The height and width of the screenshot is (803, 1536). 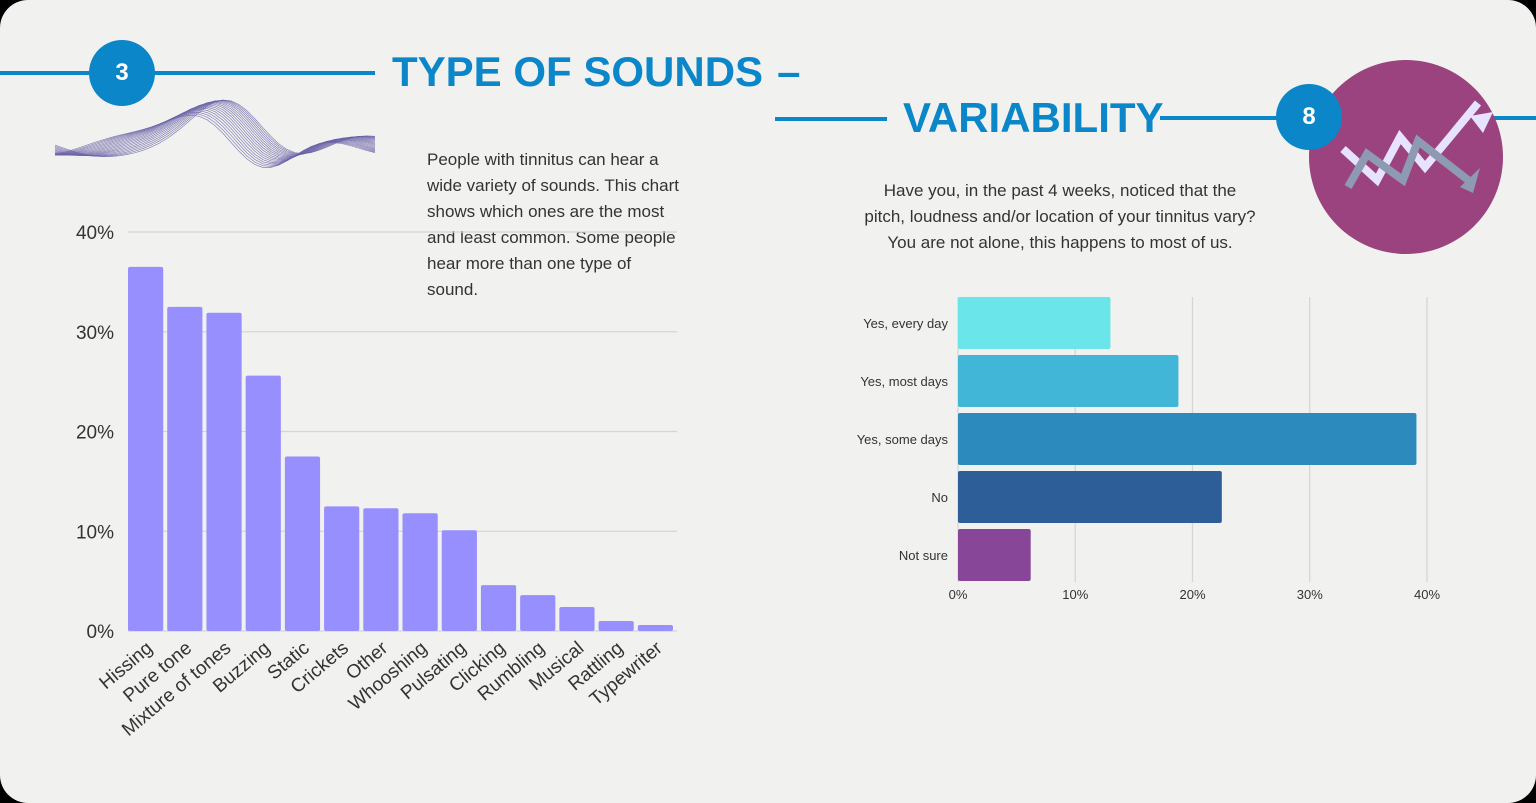 I want to click on bar-other, so click(x=381, y=569).